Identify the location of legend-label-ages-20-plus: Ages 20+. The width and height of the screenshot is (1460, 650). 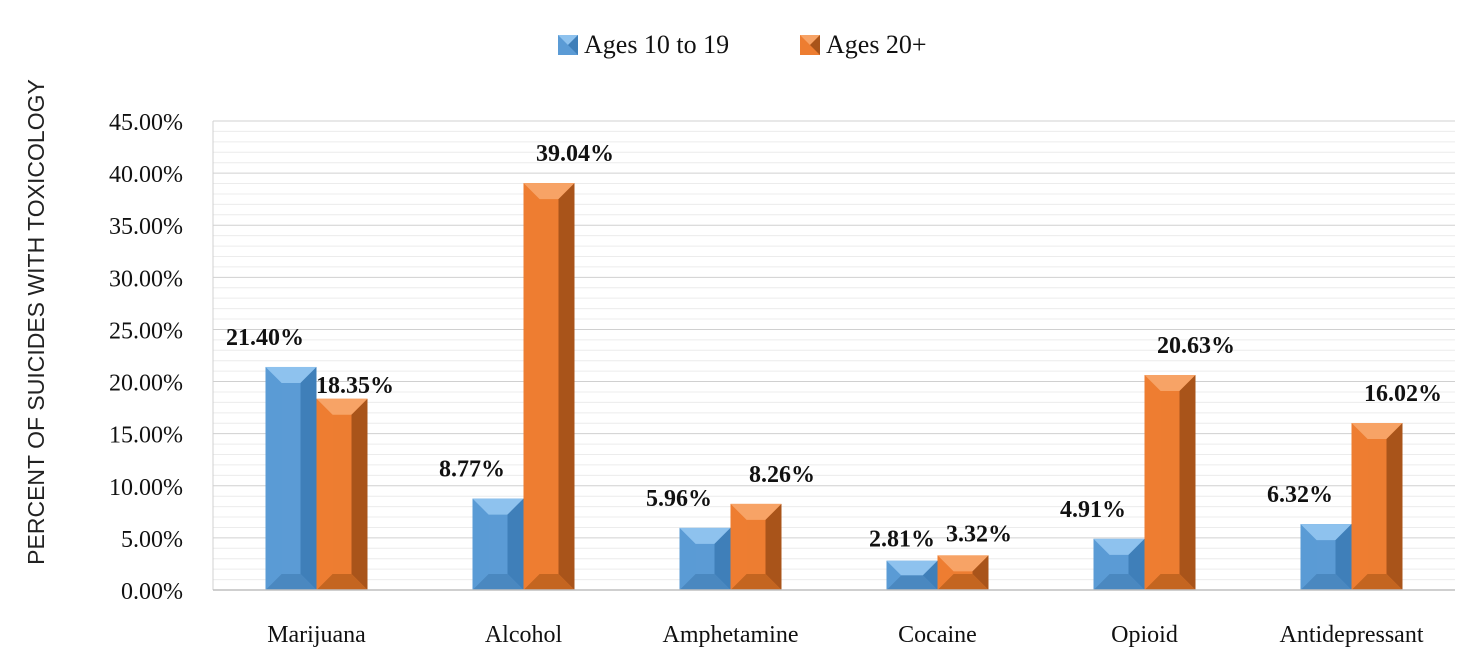
(876, 44).